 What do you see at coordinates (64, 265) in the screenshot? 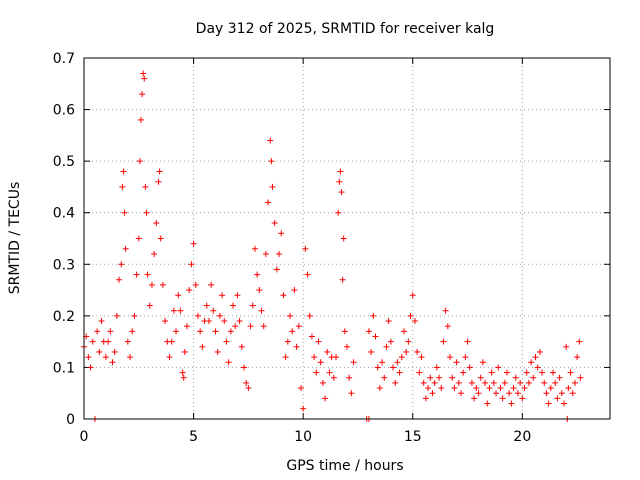
I see `y-tick-label: 0.3` at bounding box center [64, 265].